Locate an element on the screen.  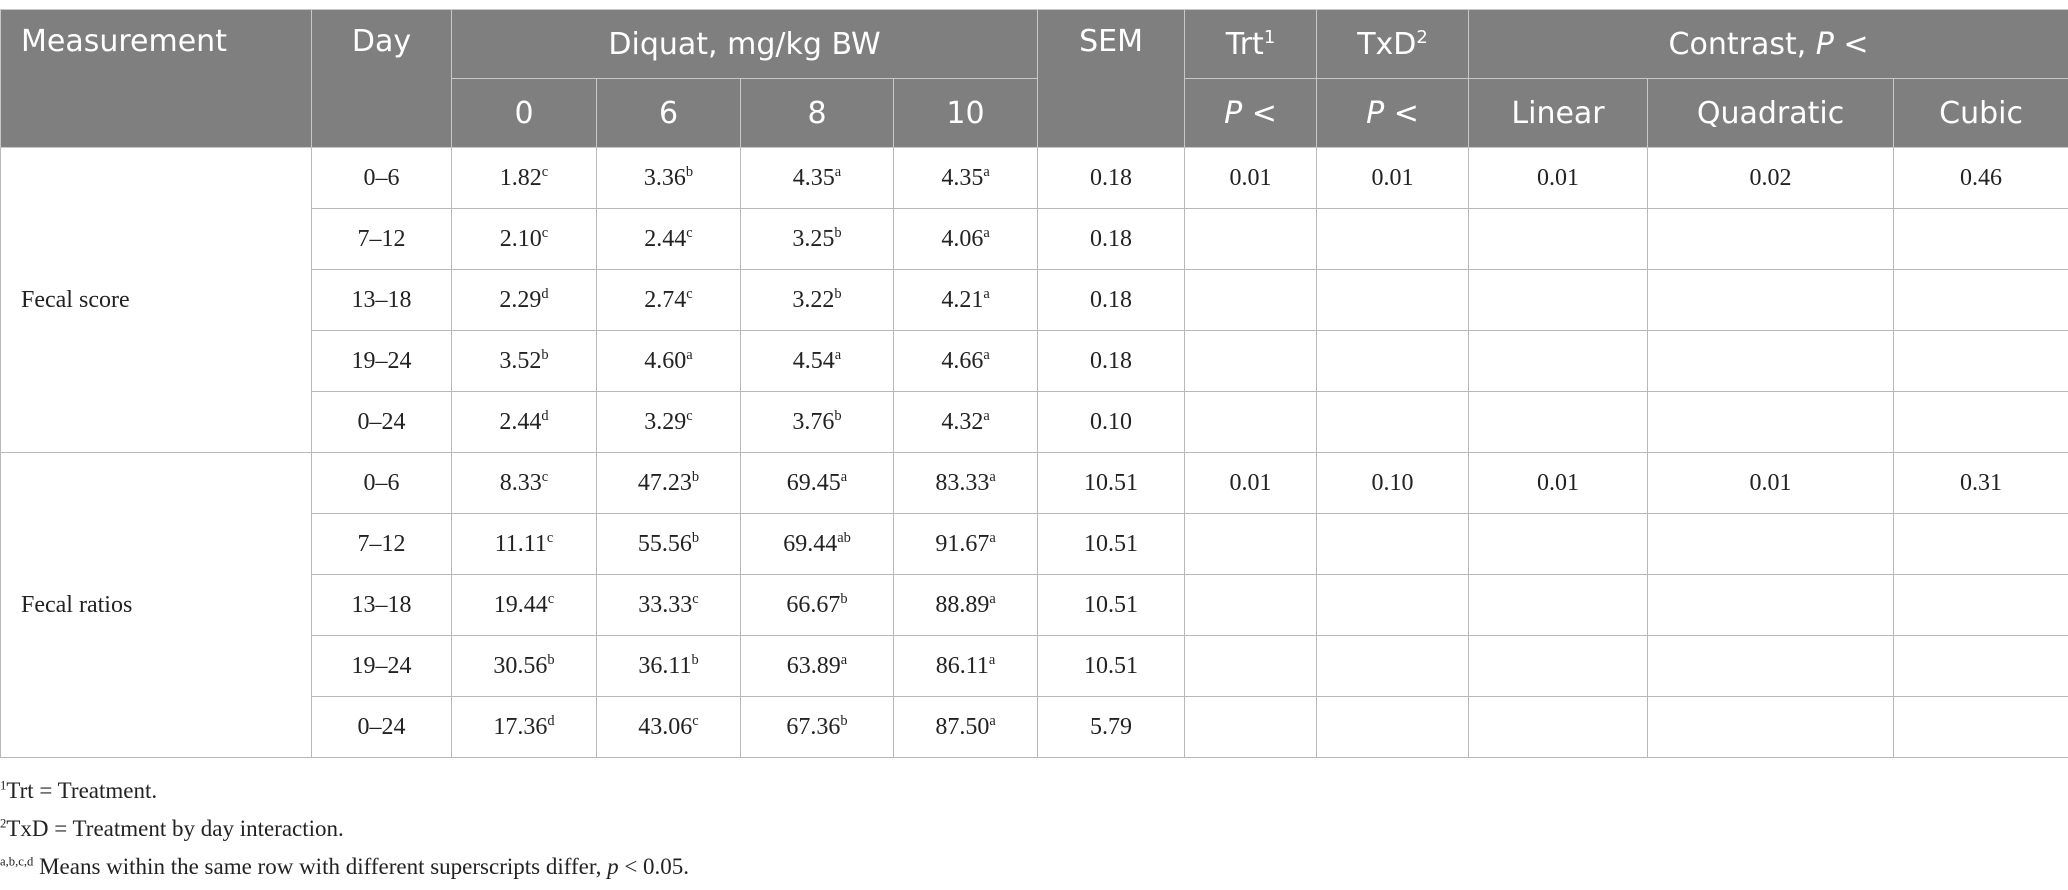
mean-cell: 4.35a is located at coordinates (965, 178).